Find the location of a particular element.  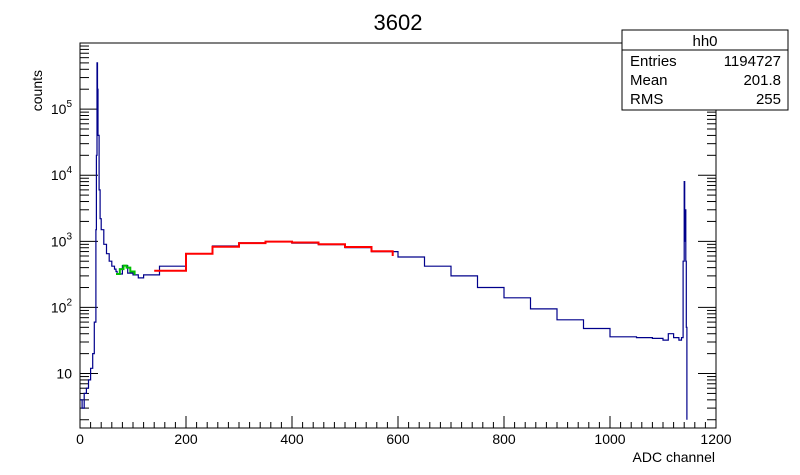

x-tick-label: 800 is located at coordinates (504, 439).